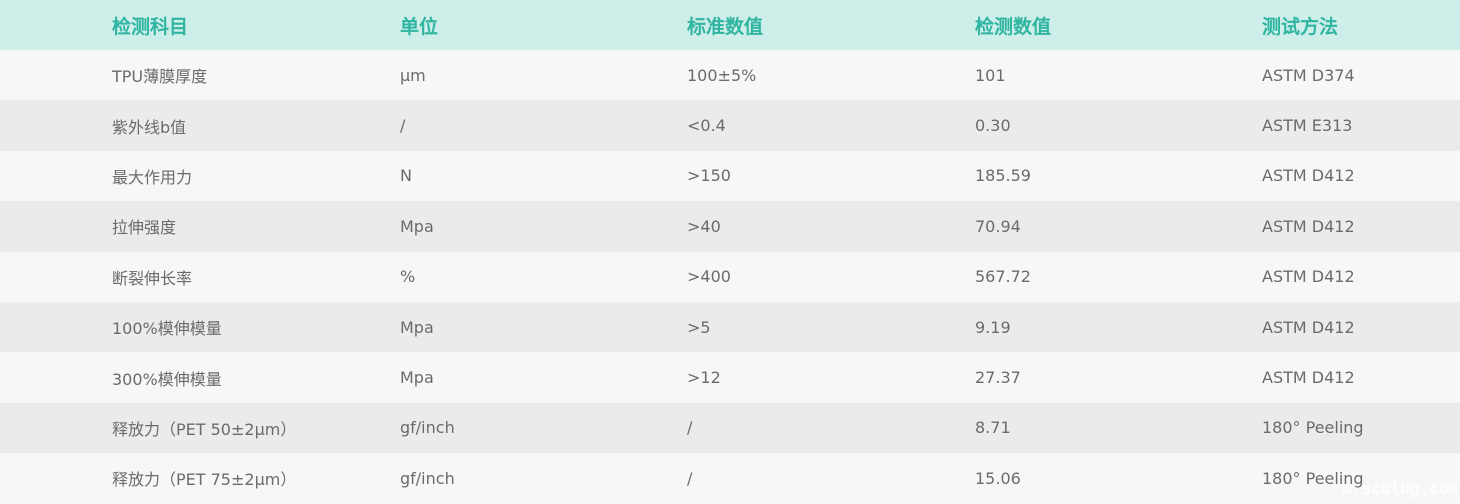  Describe the element at coordinates (704, 226) in the screenshot. I see `table-cell: >40` at that location.